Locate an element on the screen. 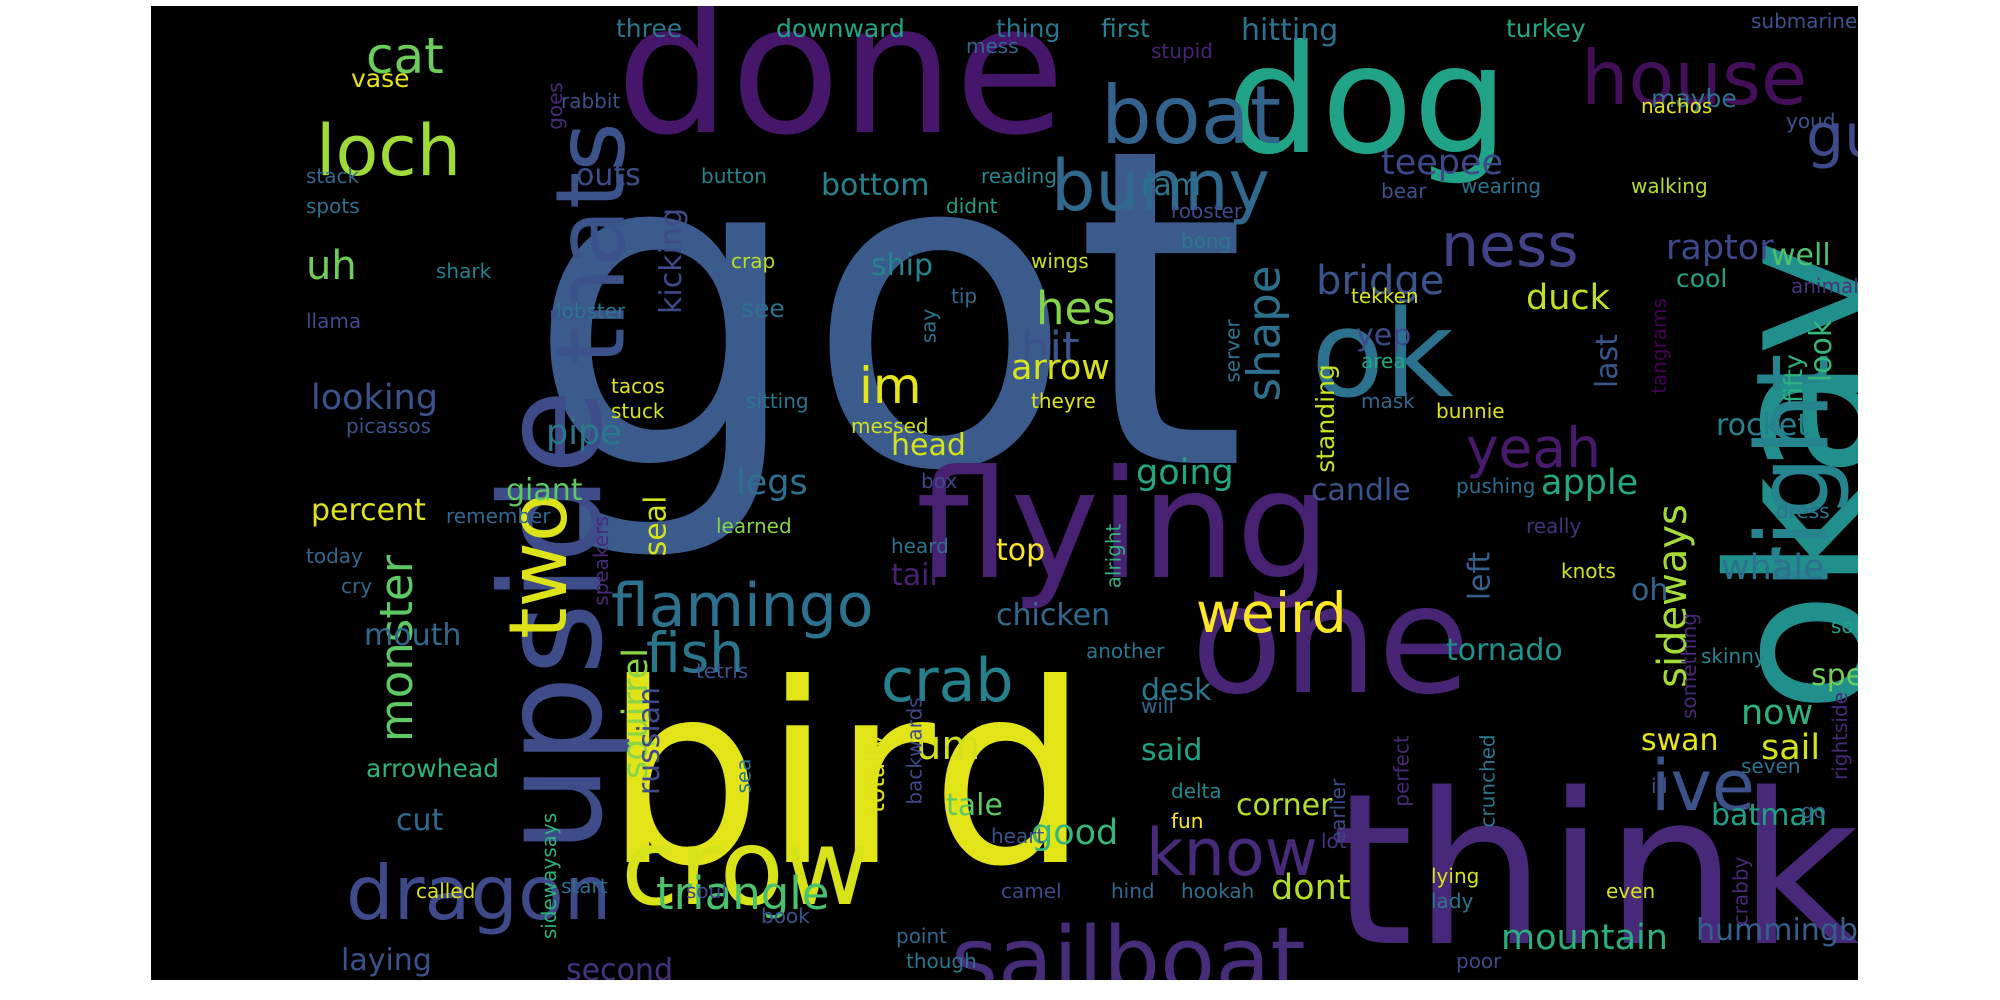 The width and height of the screenshot is (2000, 1000). word-raptor: raptor is located at coordinates (1720, 248).